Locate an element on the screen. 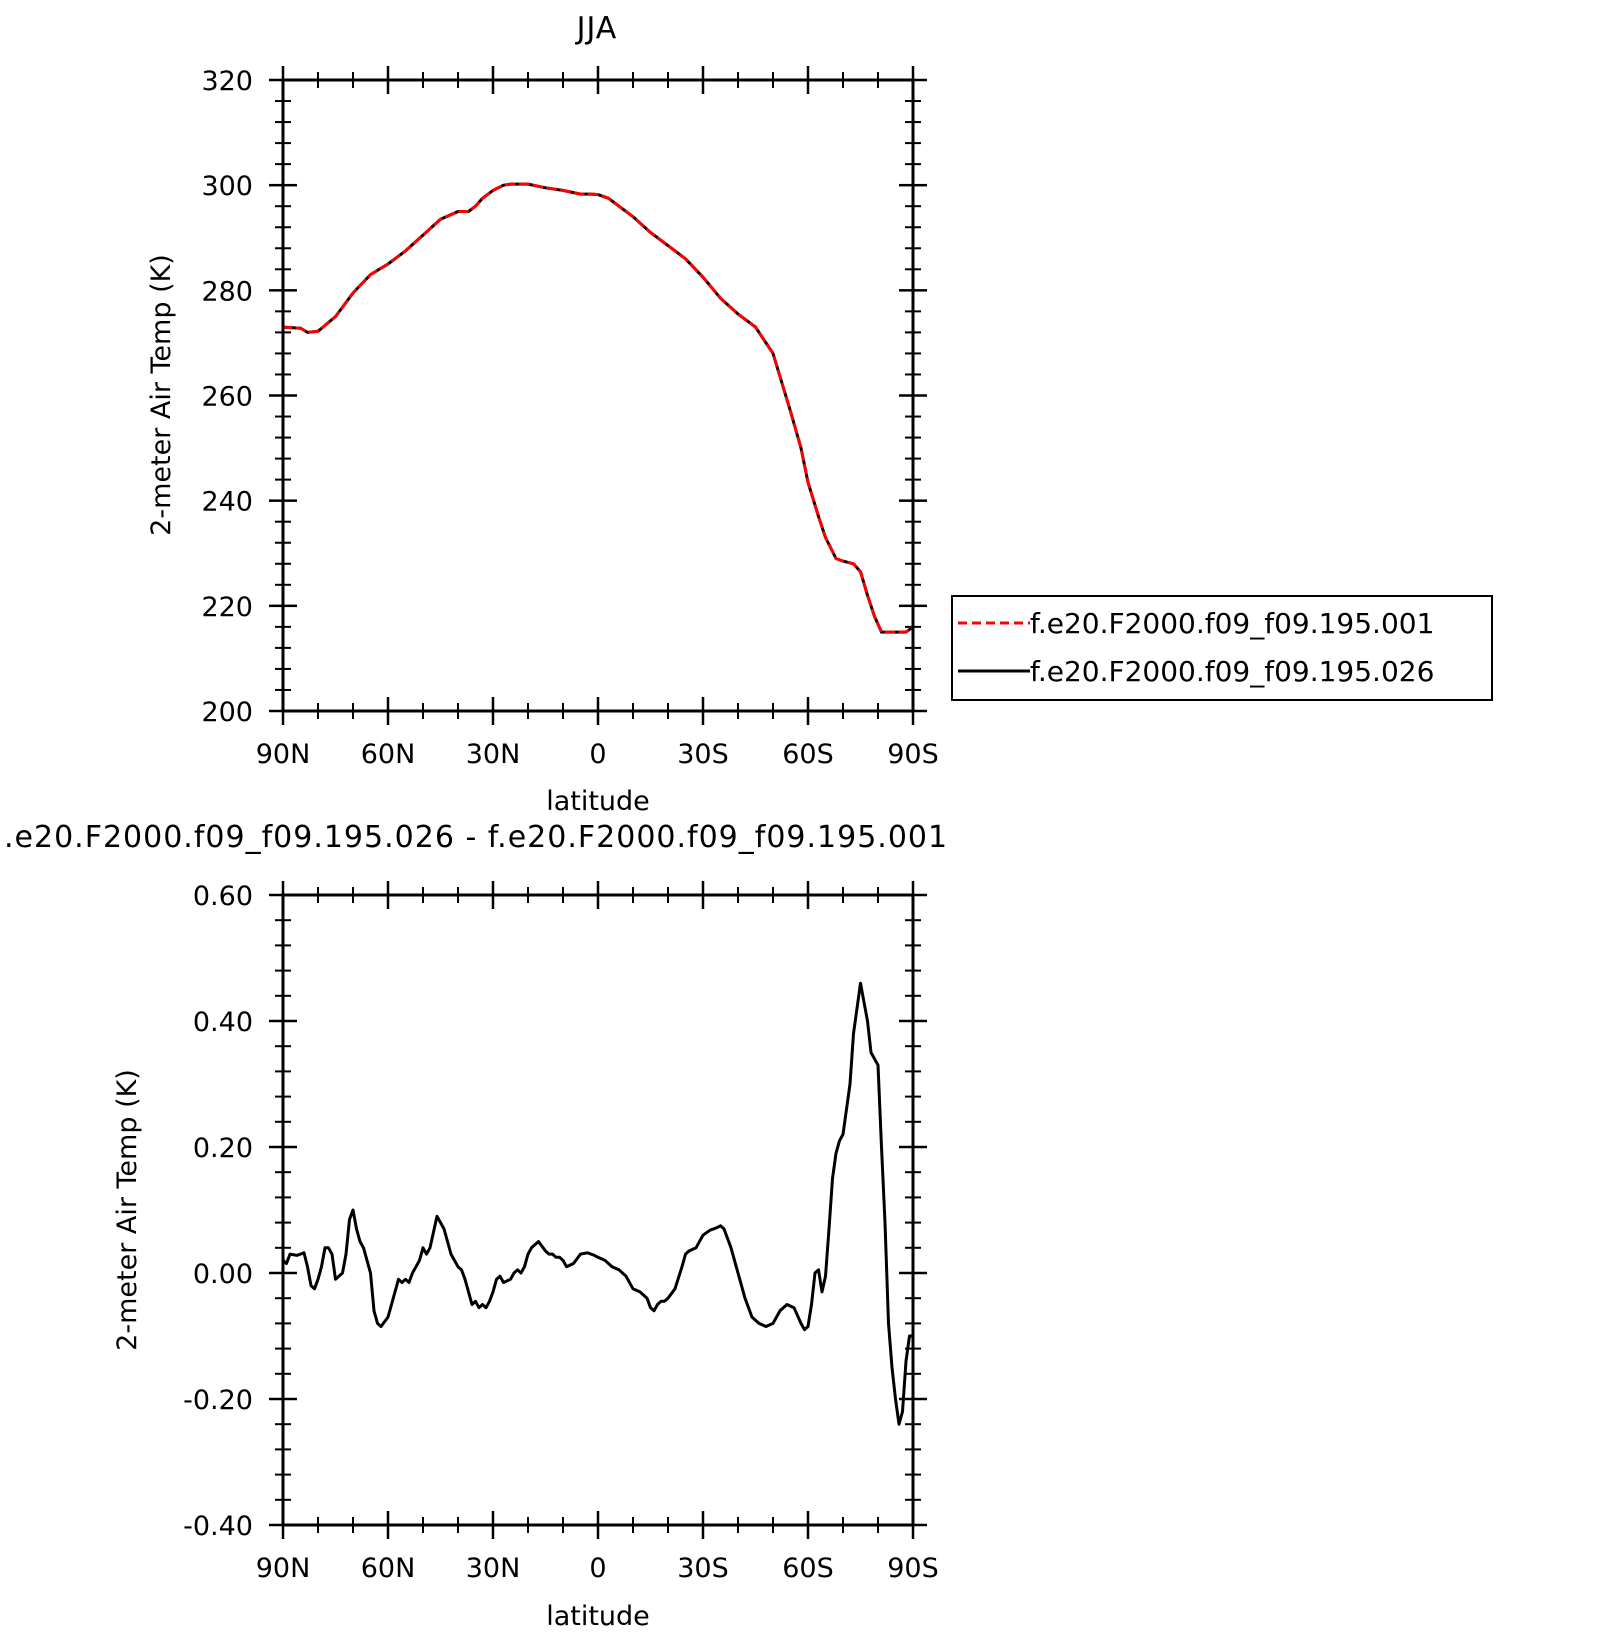 Image resolution: width=1597 pixels, height=1635 pixels. bottom-y-tick-label: 0.60 is located at coordinates (223, 896).